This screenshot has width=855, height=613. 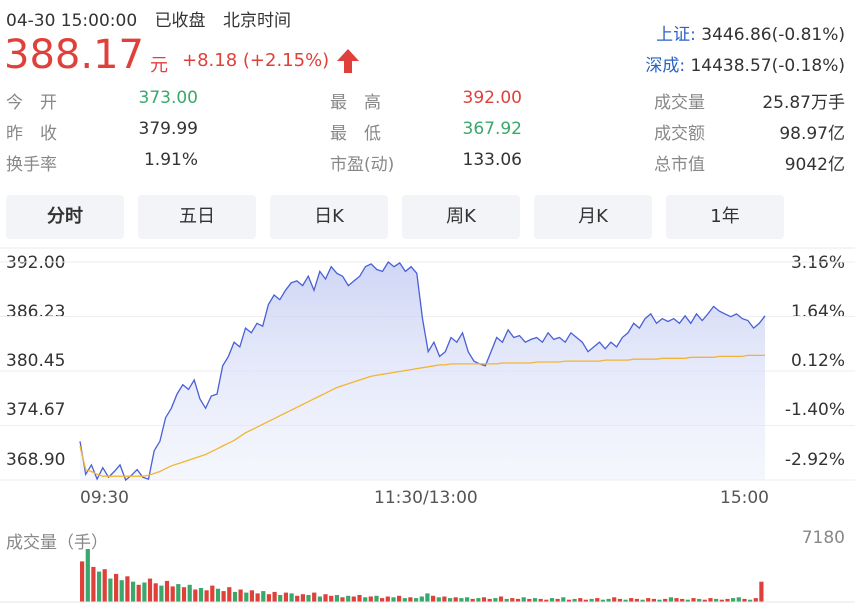 I want to click on stat-label-prev-close: 昨 收, so click(x=31, y=134).